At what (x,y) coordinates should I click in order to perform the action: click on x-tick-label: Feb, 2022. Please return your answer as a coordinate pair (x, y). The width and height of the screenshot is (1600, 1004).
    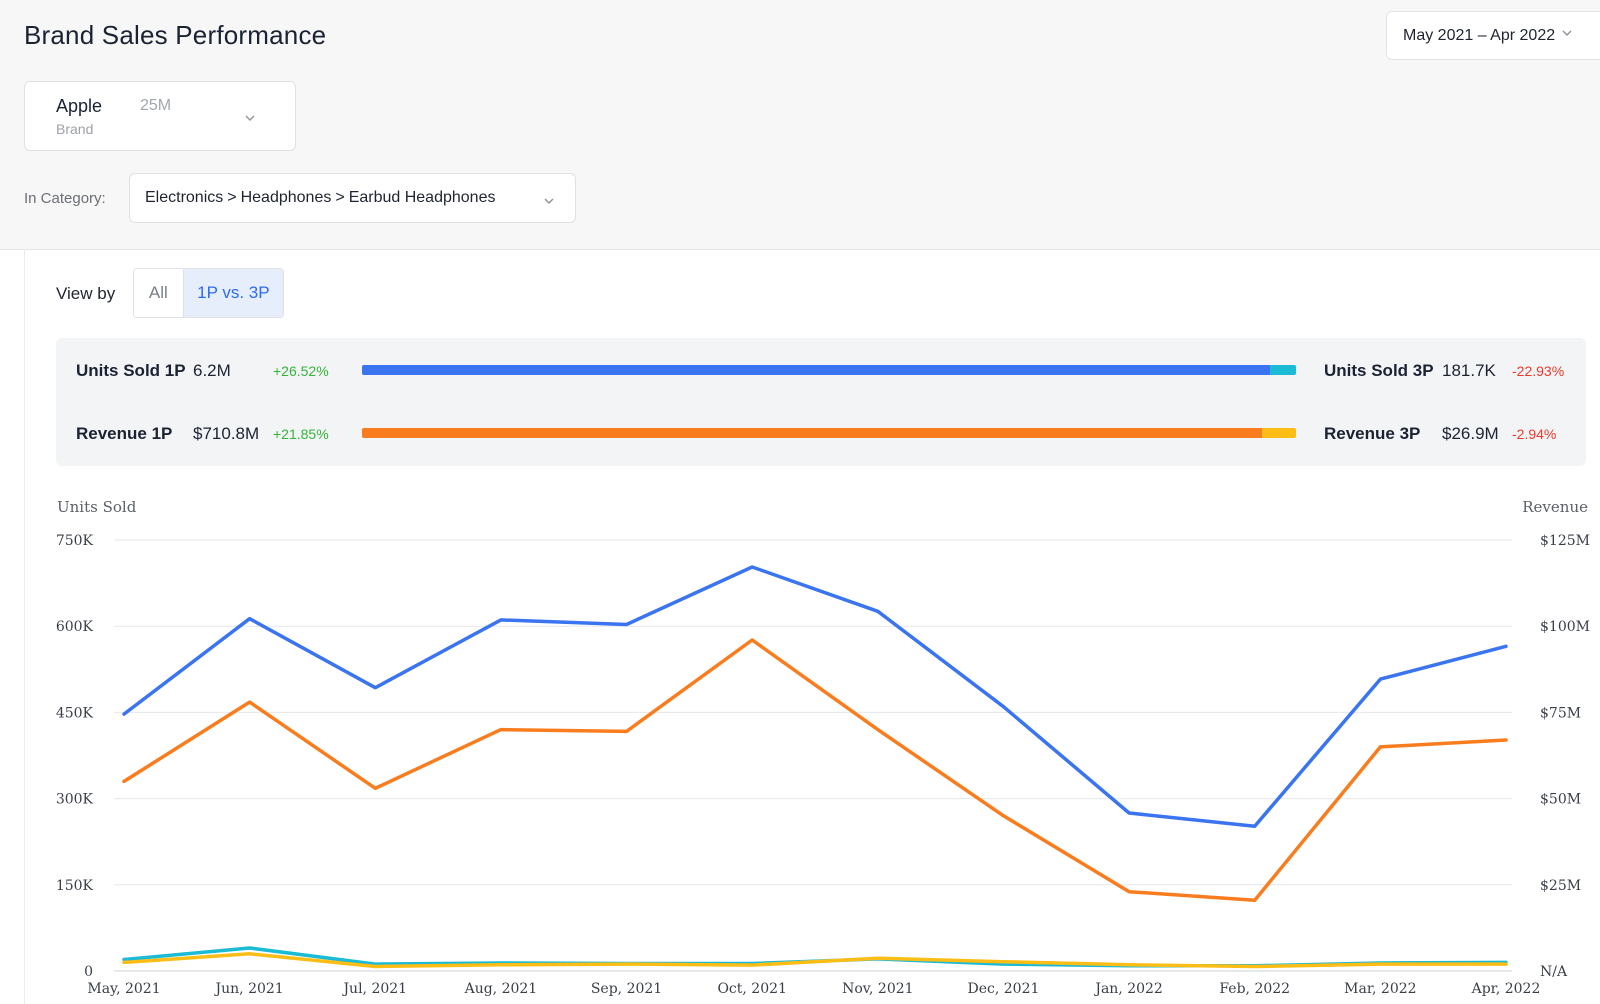
    Looking at the image, I should click on (1254, 989).